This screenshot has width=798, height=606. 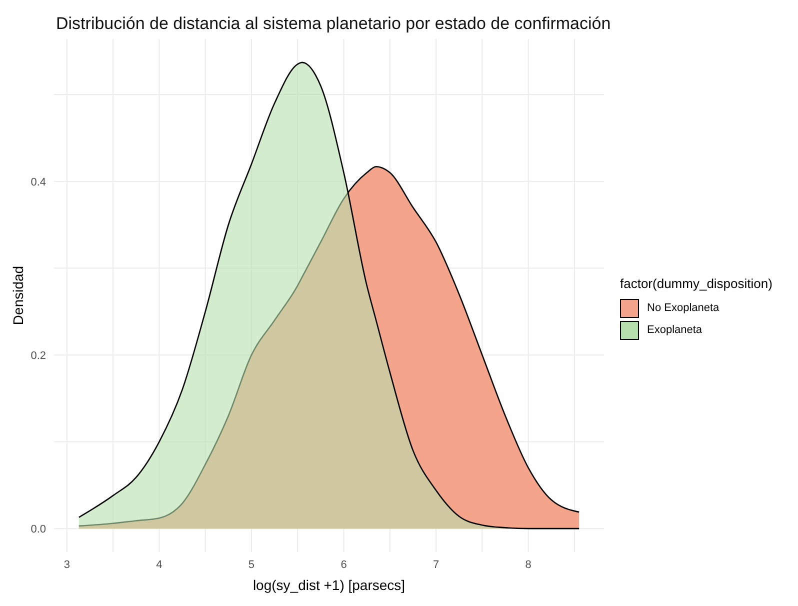 I want to click on legend-label: Exoplaneta, so click(x=674, y=330).